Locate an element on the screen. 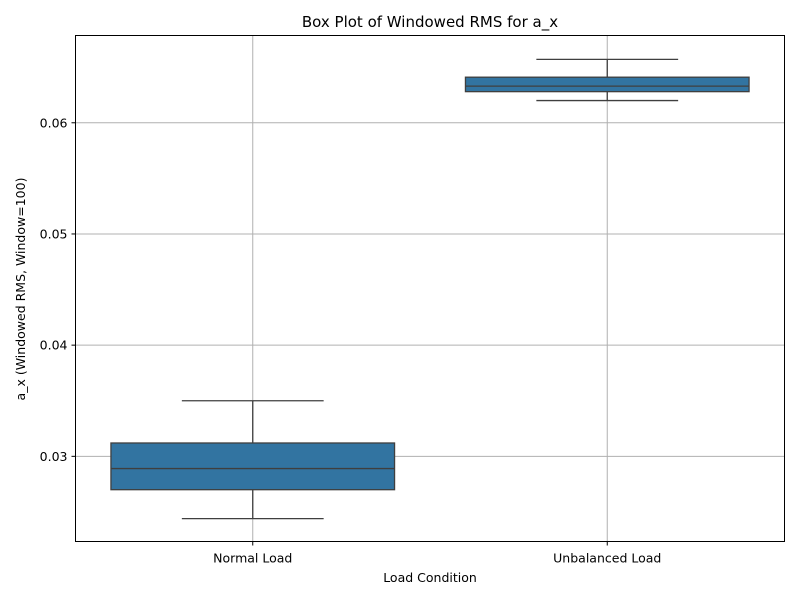 The height and width of the screenshot is (600, 800). box-normal-load is located at coordinates (253, 460).